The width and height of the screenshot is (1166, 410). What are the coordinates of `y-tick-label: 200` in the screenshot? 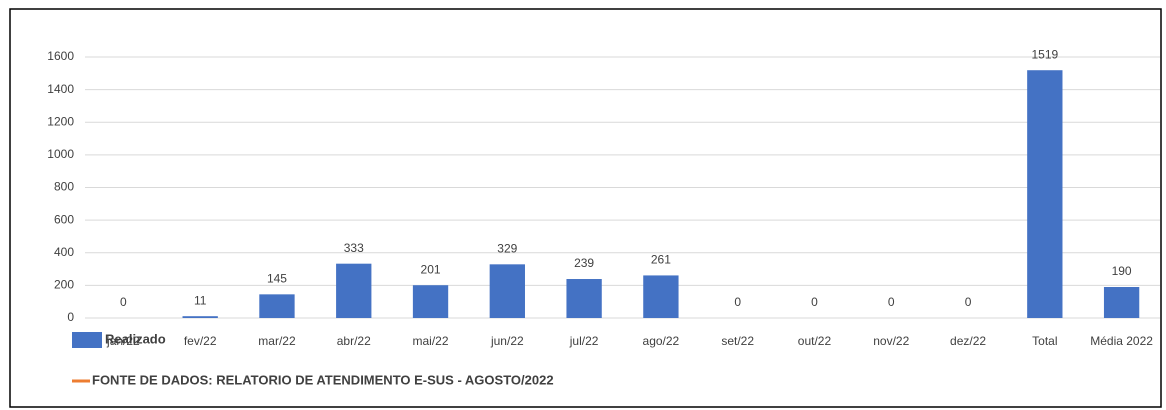 It's located at (64, 285).